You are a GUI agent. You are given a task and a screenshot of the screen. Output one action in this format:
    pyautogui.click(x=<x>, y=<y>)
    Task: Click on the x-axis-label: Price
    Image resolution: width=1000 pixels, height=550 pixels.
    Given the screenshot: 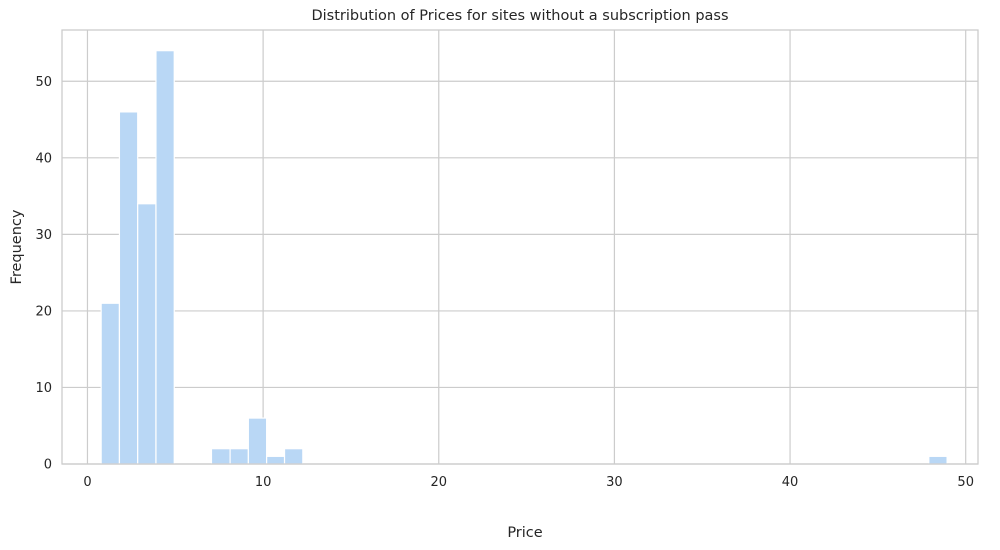 What is the action you would take?
    pyautogui.click(x=524, y=533)
    